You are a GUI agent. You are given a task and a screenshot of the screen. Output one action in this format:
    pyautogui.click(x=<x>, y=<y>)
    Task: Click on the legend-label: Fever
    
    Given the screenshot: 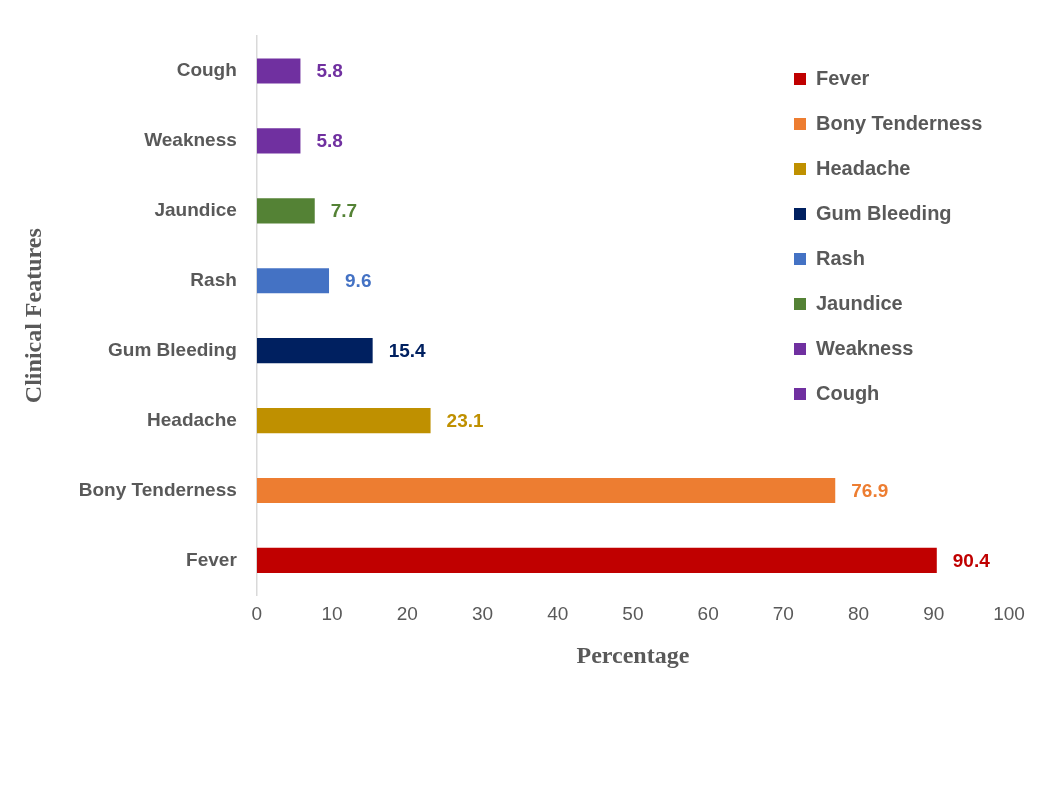 What is the action you would take?
    pyautogui.click(x=843, y=77)
    